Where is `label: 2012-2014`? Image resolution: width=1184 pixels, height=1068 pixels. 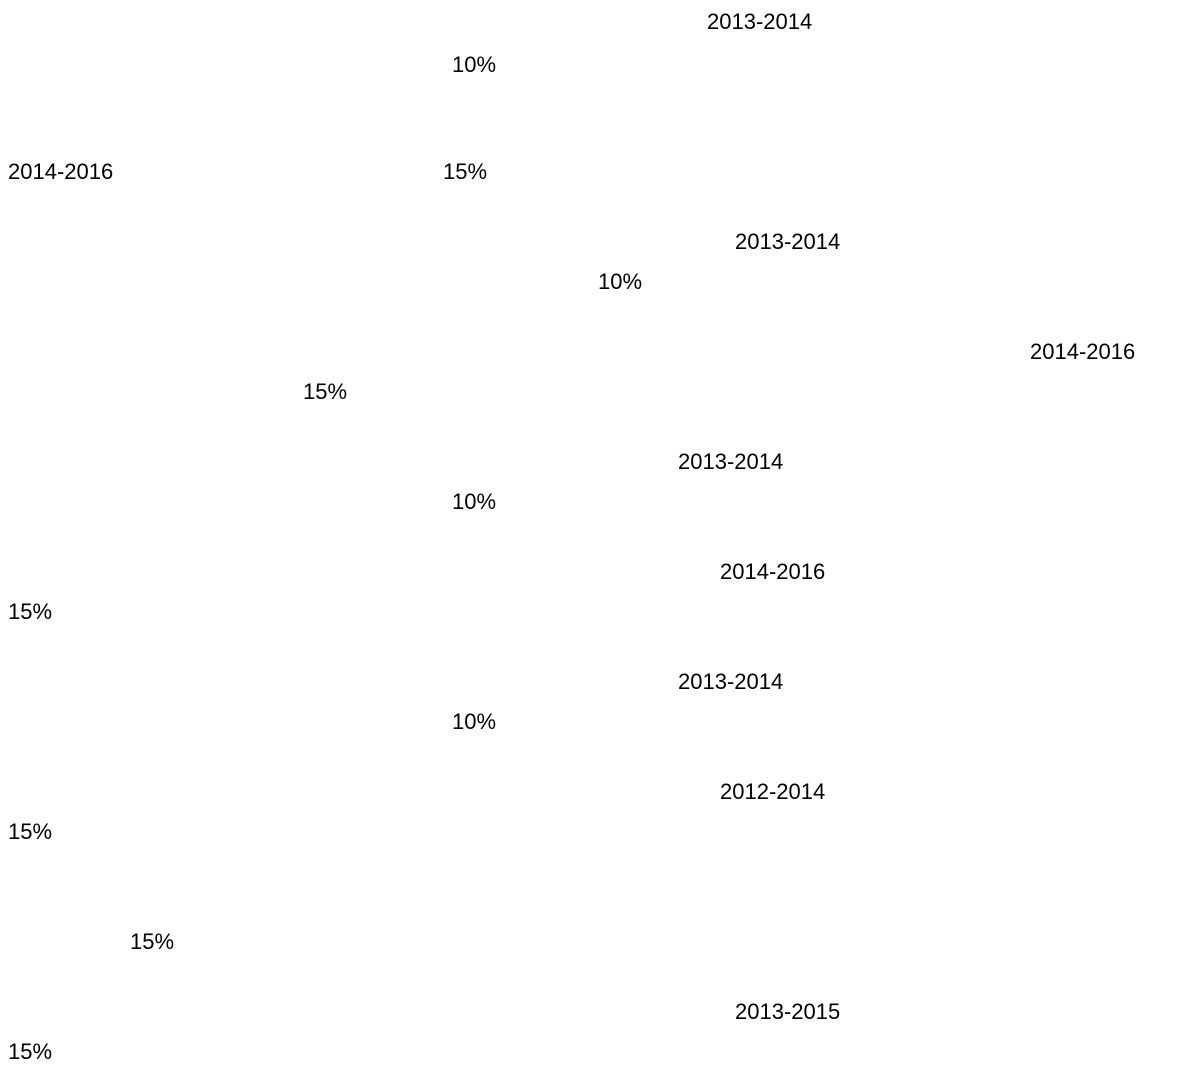
label: 2012-2014 is located at coordinates (773, 791).